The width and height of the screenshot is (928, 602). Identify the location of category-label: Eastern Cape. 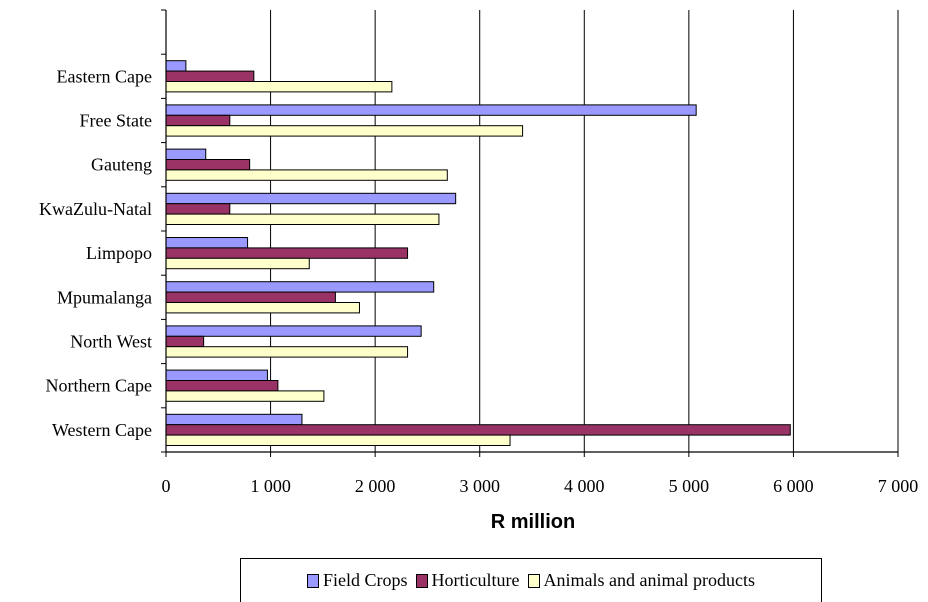
(104, 76).